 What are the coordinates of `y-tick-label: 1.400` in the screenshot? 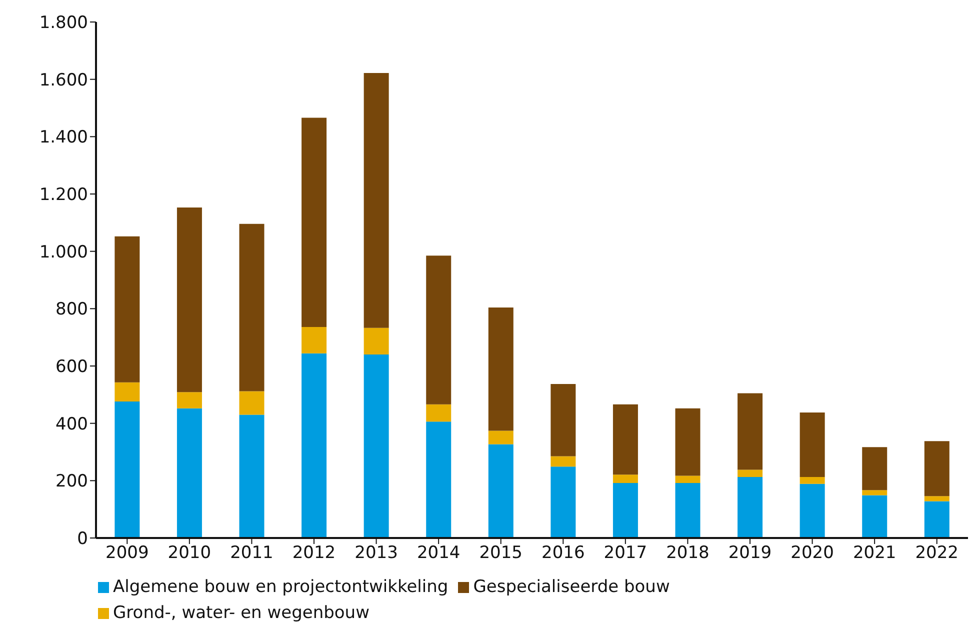 It's located at (63, 138).